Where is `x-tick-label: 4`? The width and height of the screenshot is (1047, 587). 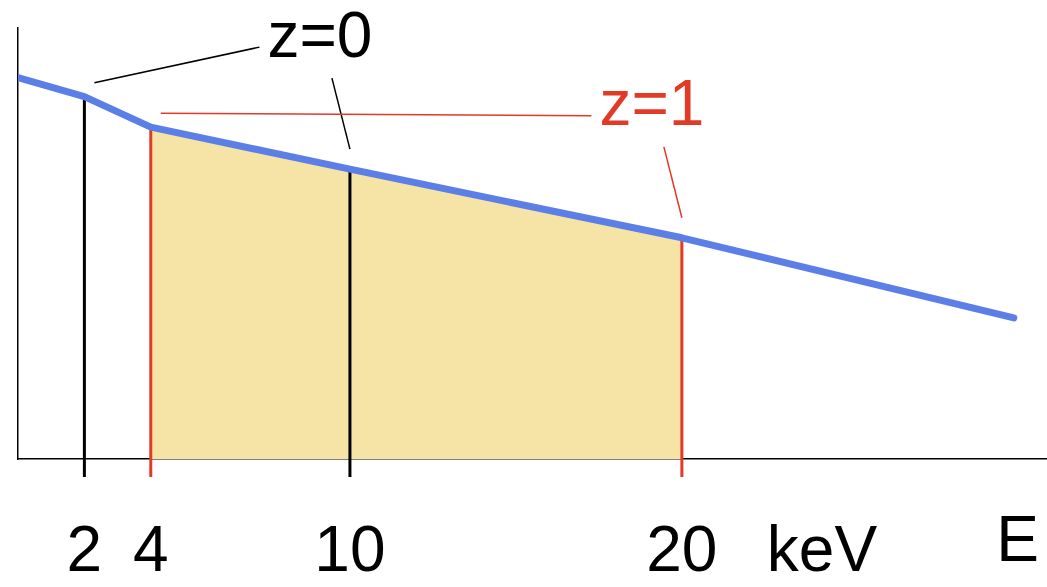
x-tick-label: 4 is located at coordinates (150, 548).